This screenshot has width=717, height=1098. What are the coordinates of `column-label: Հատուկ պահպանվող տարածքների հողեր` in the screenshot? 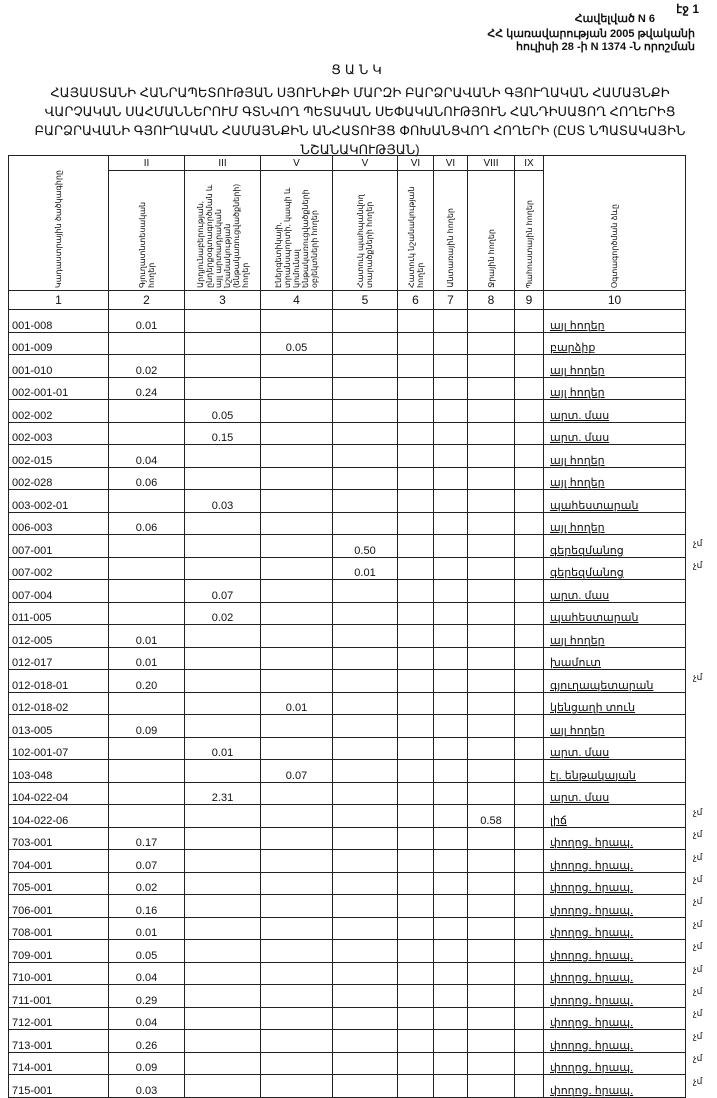 It's located at (365, 241).